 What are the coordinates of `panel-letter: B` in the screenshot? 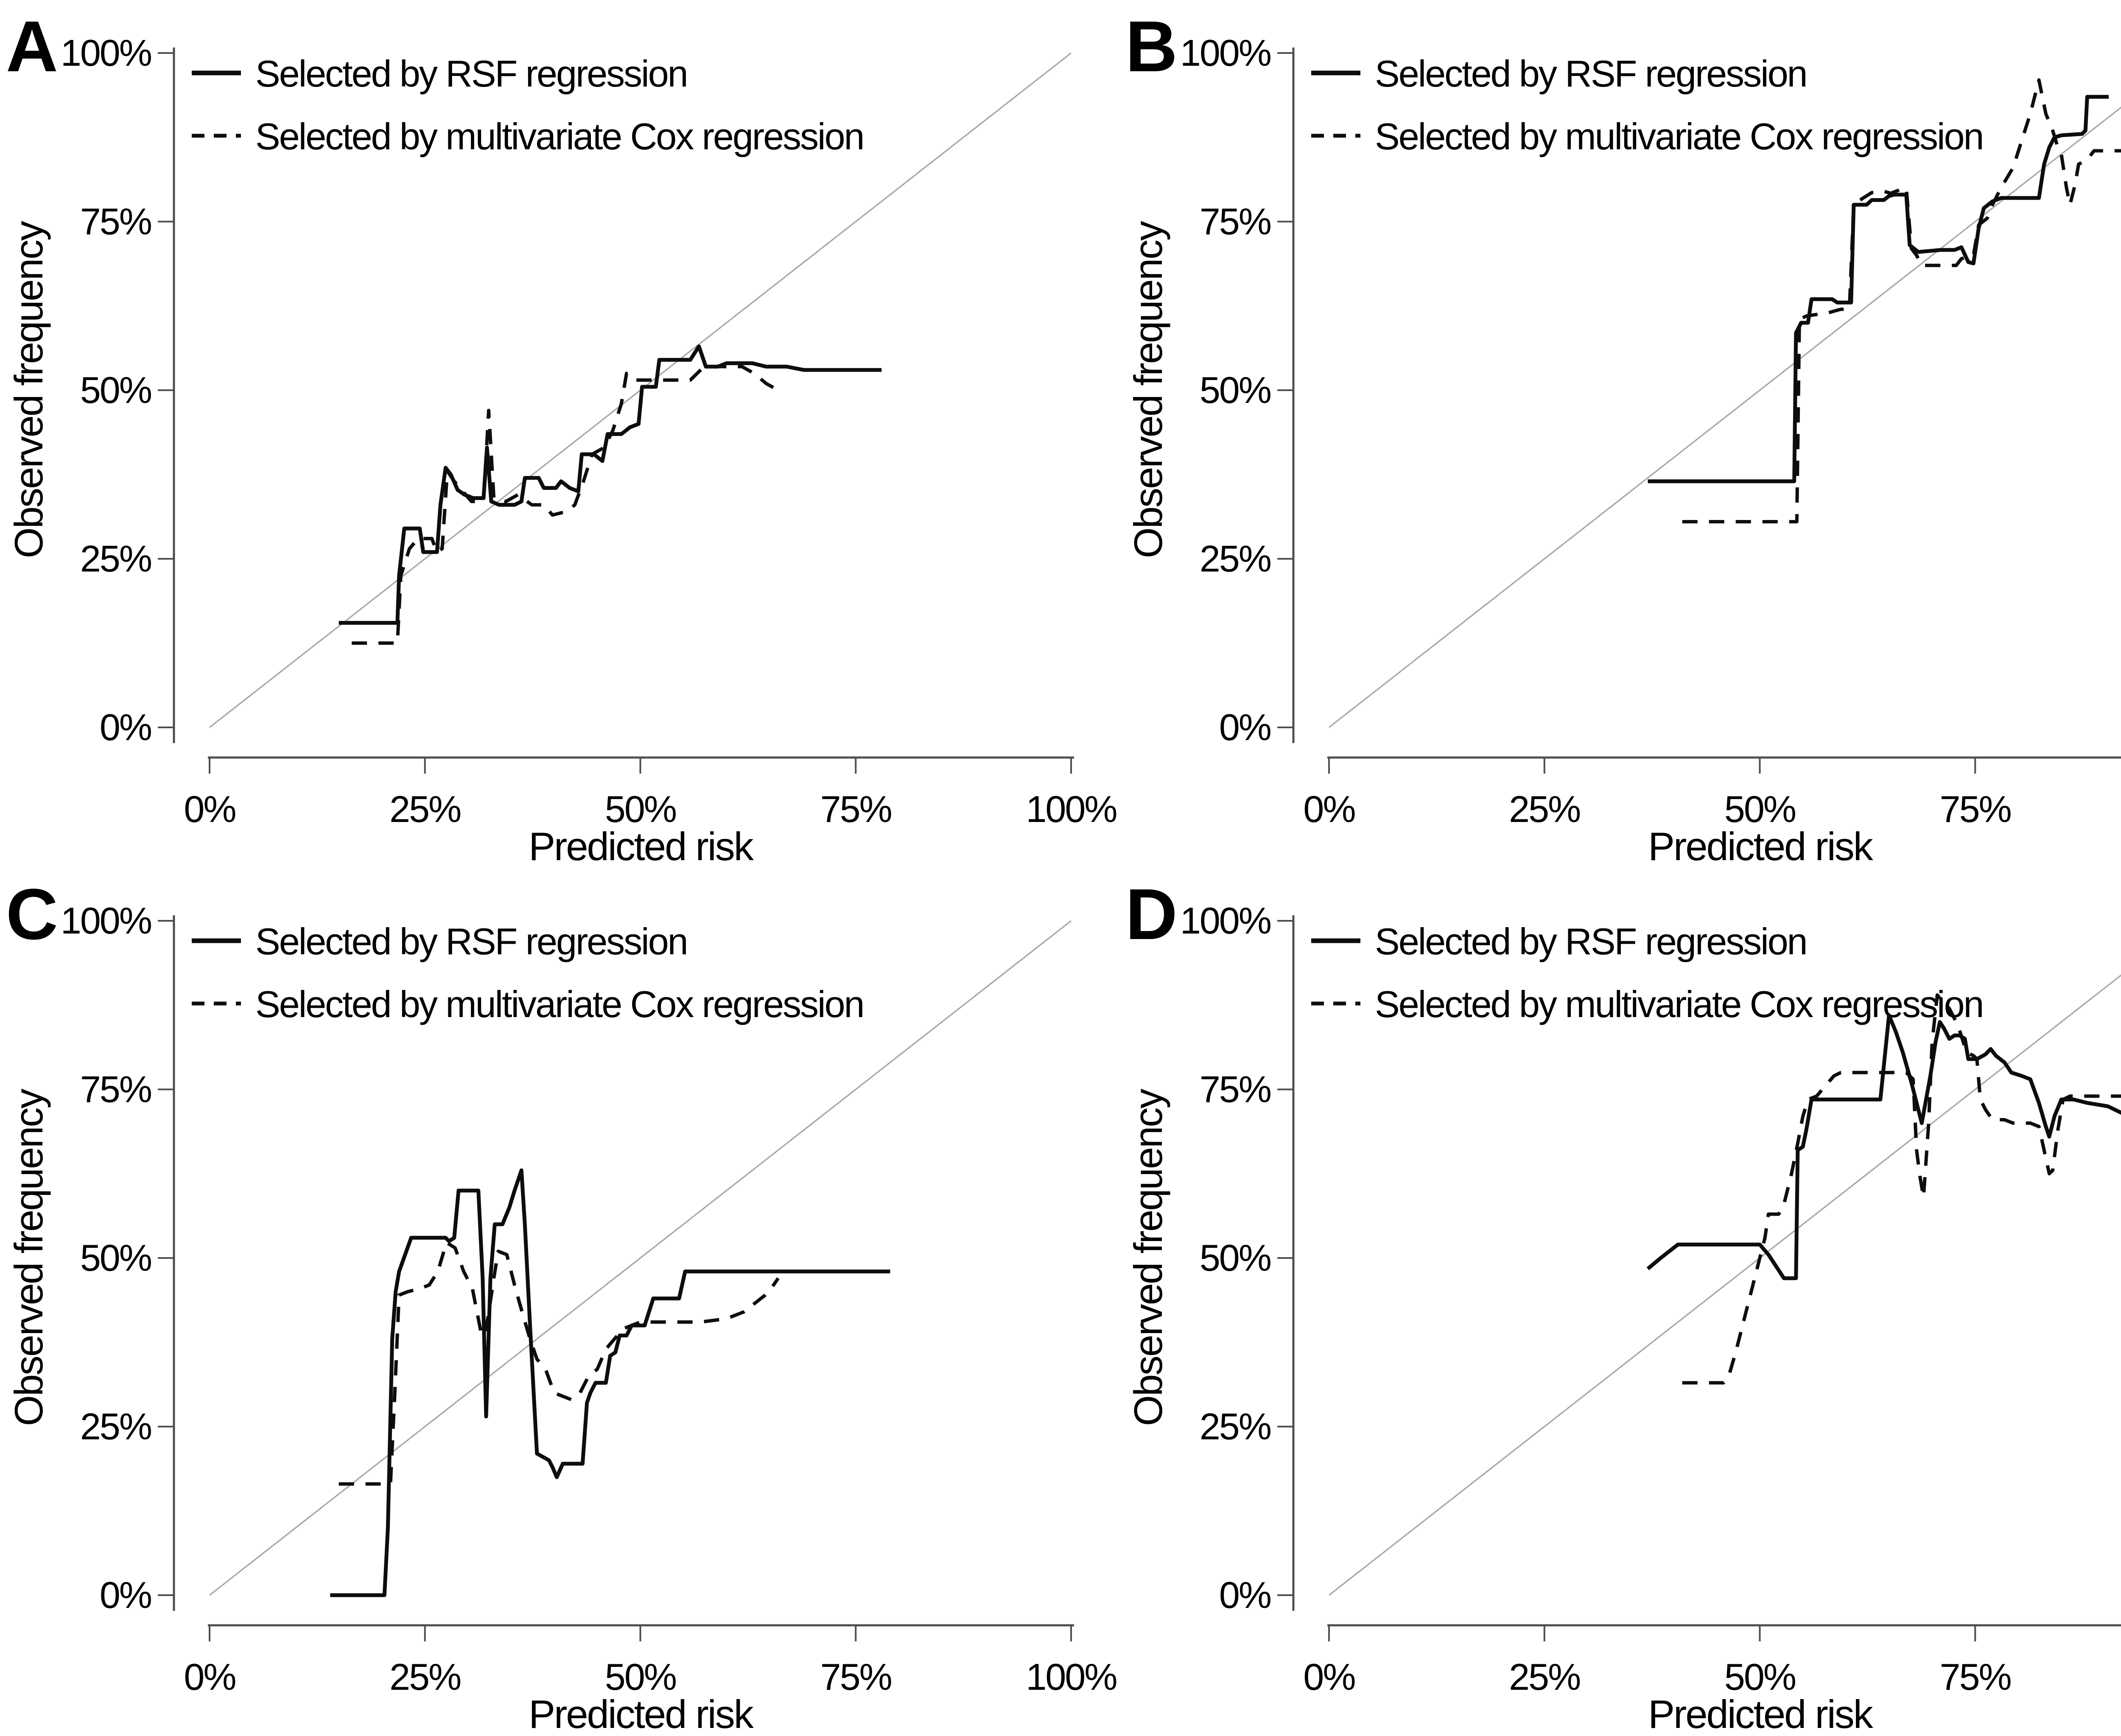 It's located at (1150, 46).